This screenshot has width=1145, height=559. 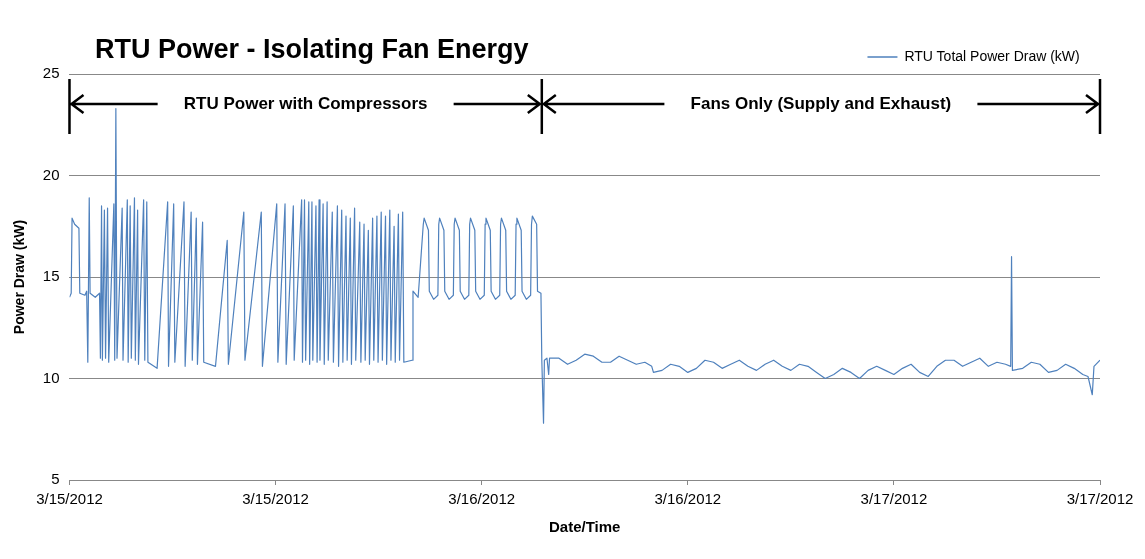 I want to click on y-tick-label: 10, so click(x=51, y=377).